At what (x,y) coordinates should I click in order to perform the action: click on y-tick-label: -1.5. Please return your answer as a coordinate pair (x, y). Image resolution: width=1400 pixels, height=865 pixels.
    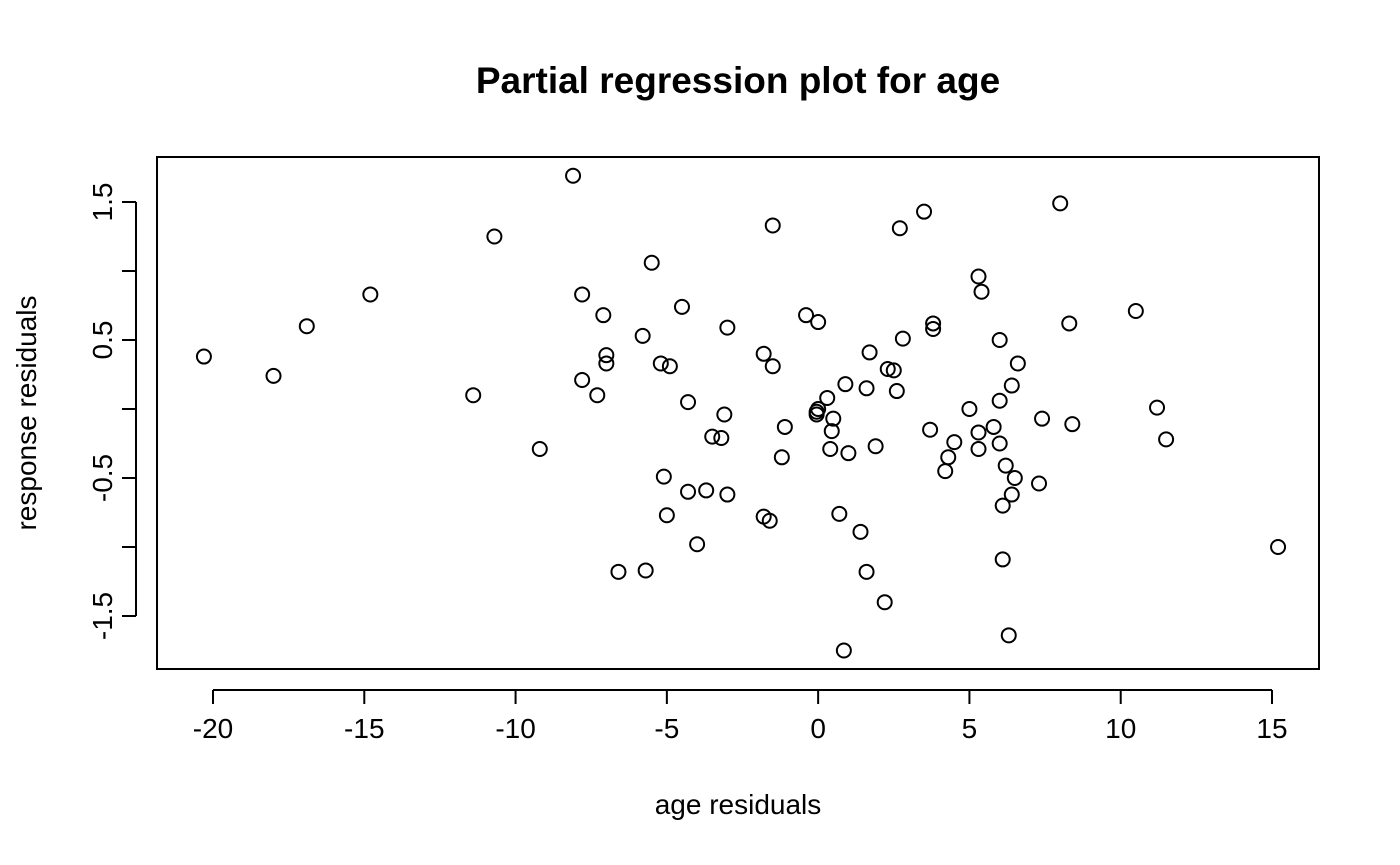
    Looking at the image, I should click on (102, 616).